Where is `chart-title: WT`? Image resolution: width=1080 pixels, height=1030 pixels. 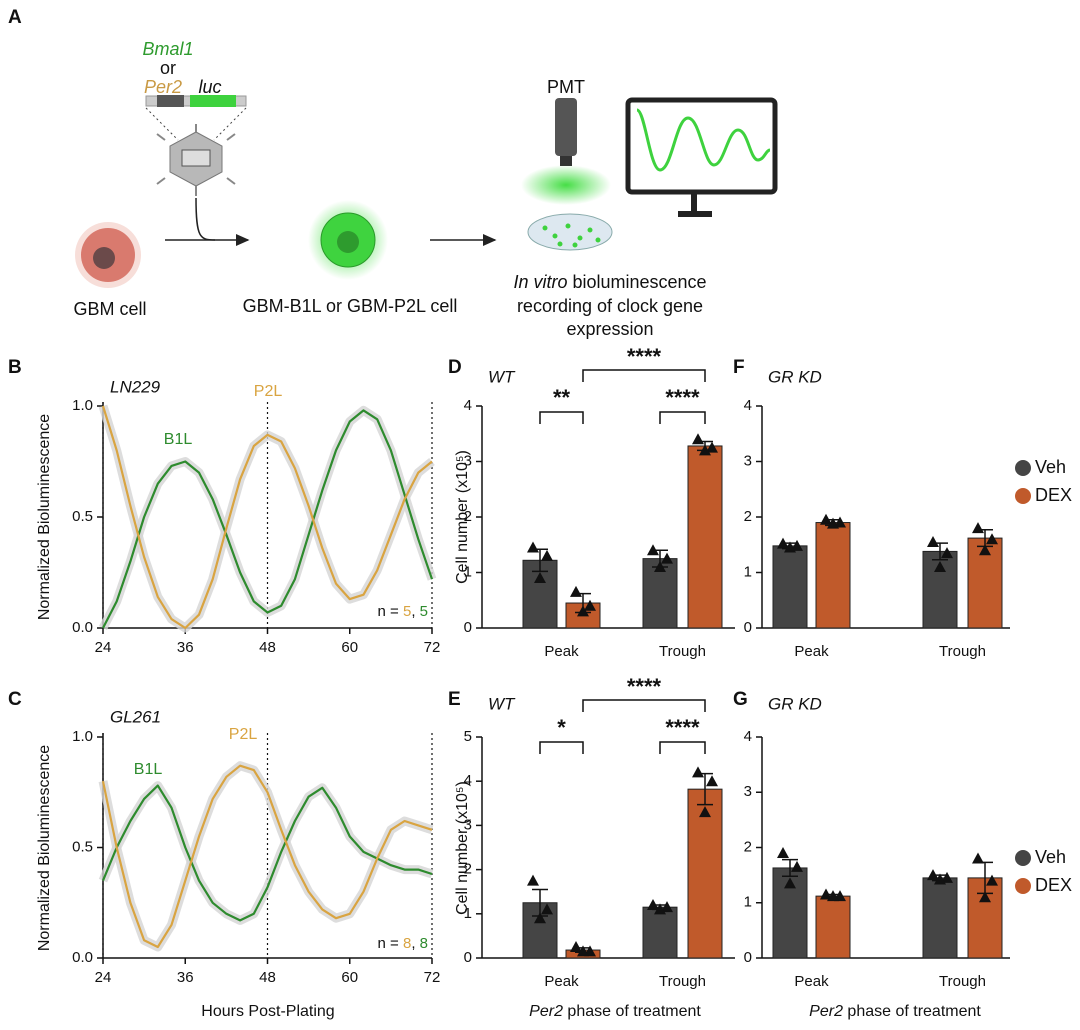 chart-title: WT is located at coordinates (502, 703).